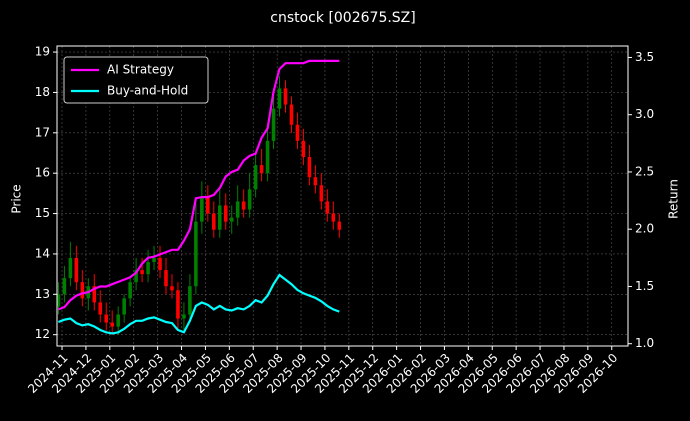  What do you see at coordinates (42, 253) in the screenshot?
I see `y-tick-label: 14` at bounding box center [42, 253].